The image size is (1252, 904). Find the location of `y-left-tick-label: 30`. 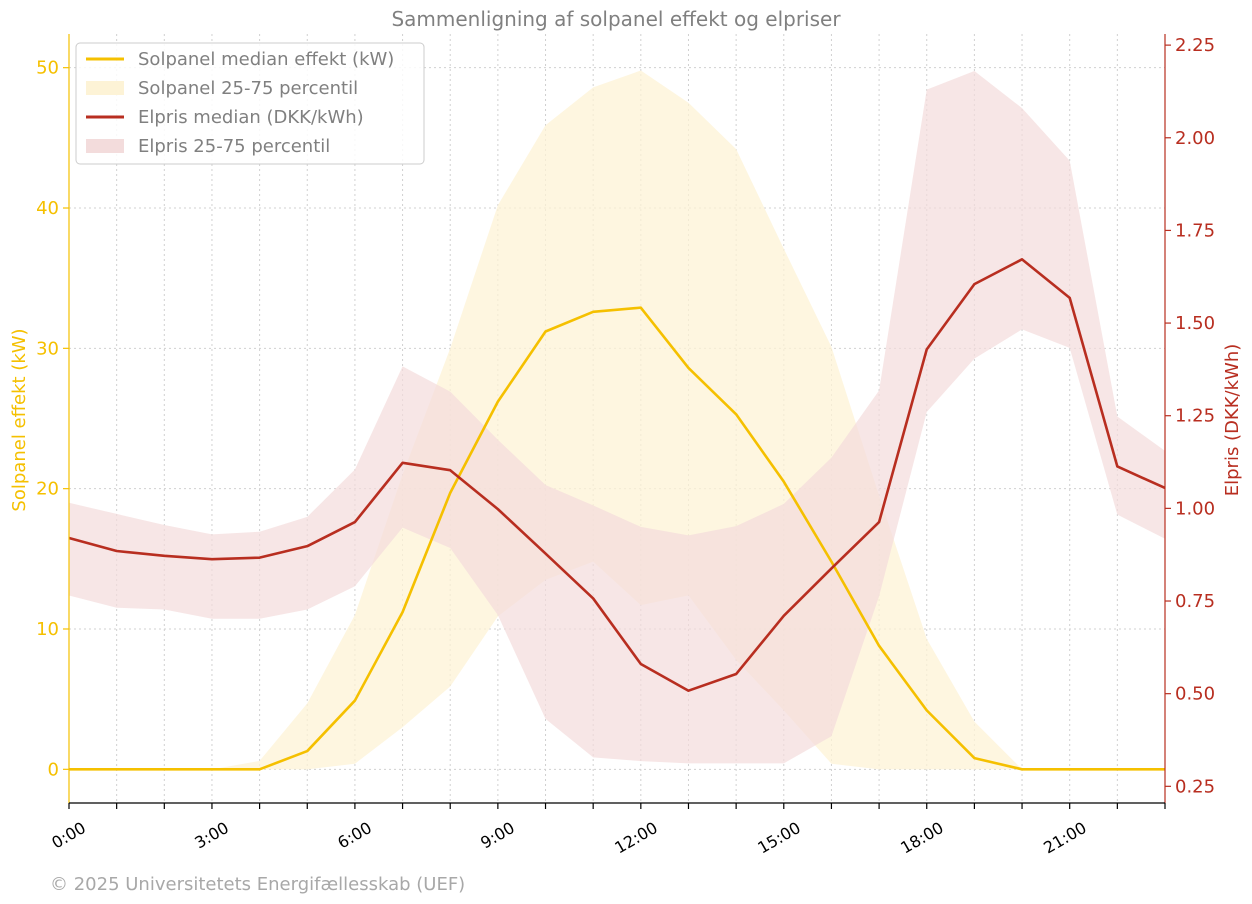

y-left-tick-label: 30 is located at coordinates (47, 348).